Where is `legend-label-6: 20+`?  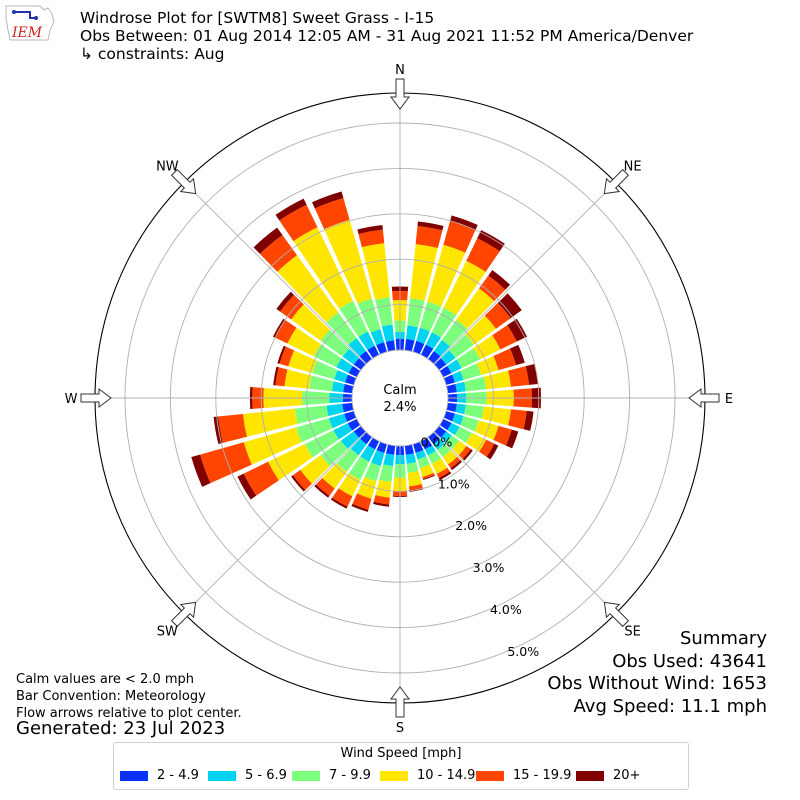 legend-label-6: 20+ is located at coordinates (627, 775).